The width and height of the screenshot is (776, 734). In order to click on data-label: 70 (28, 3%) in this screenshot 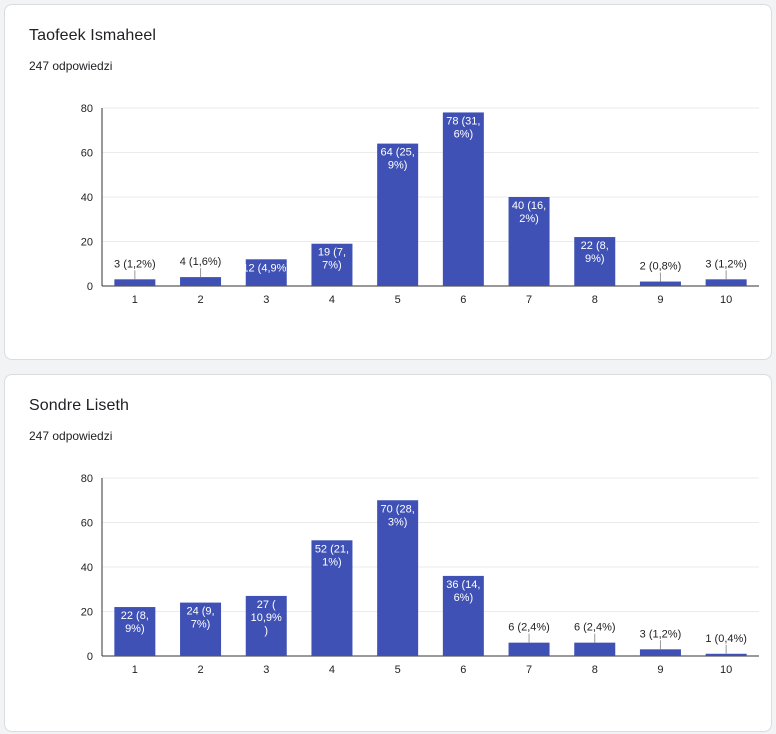, I will do `click(398, 515)`.